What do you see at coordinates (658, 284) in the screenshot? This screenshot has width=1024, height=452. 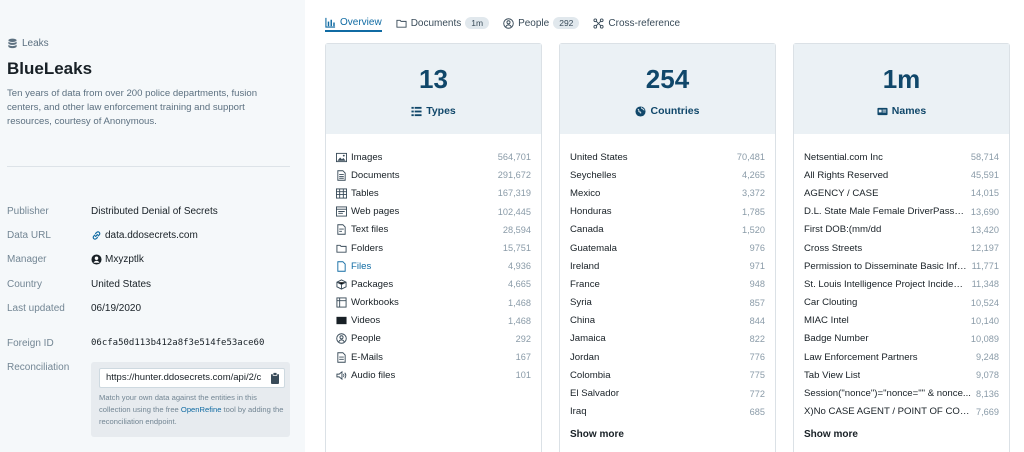 I see `countries-row-label: France` at bounding box center [658, 284].